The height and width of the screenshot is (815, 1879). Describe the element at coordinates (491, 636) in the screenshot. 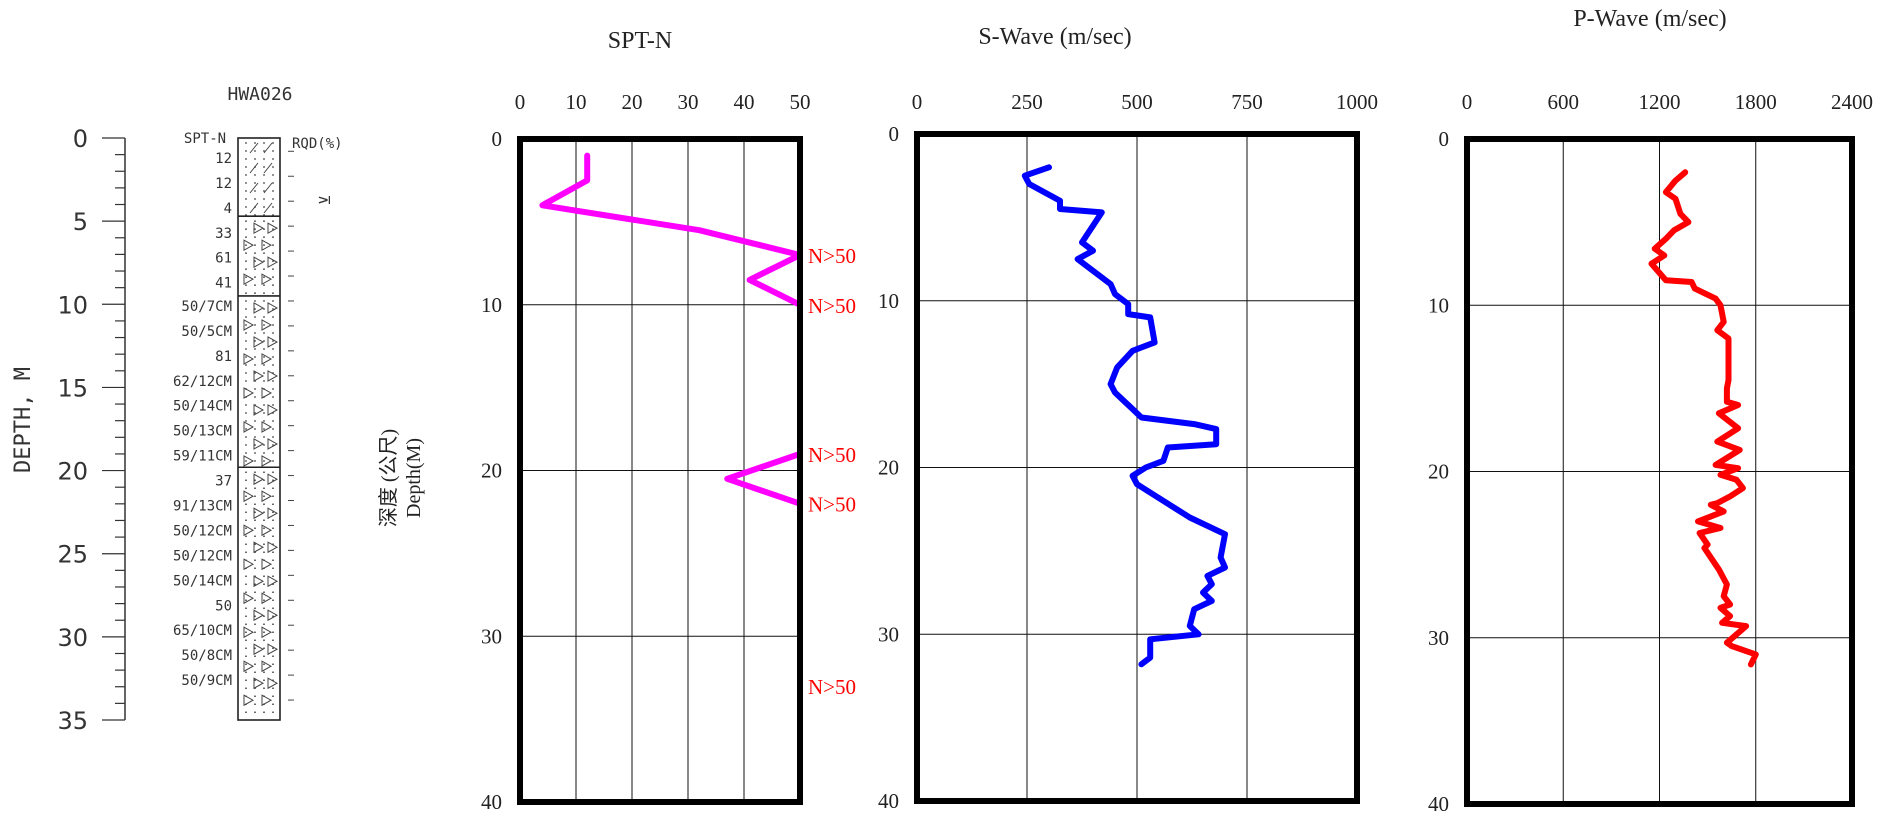

I see `y-tick-label: 30` at that location.